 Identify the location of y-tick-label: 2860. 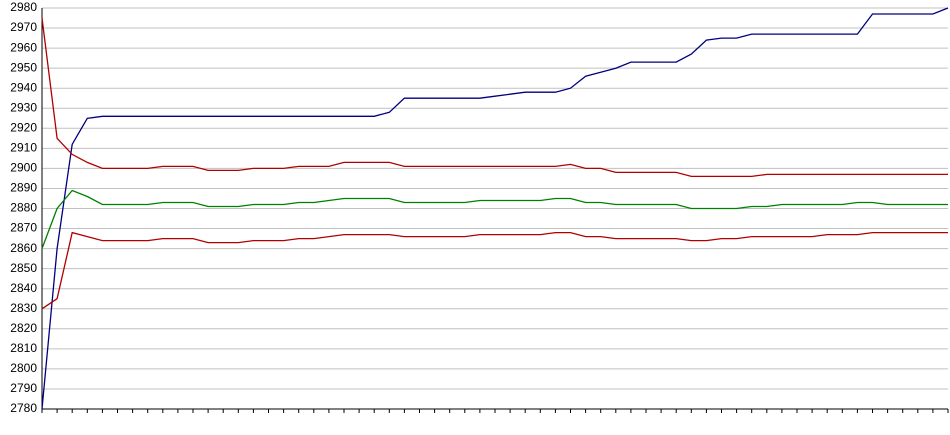
(23, 248).